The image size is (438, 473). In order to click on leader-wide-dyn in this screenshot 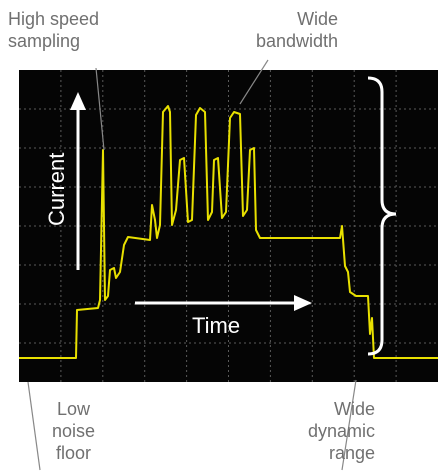, I will do `click(349, 425)`.